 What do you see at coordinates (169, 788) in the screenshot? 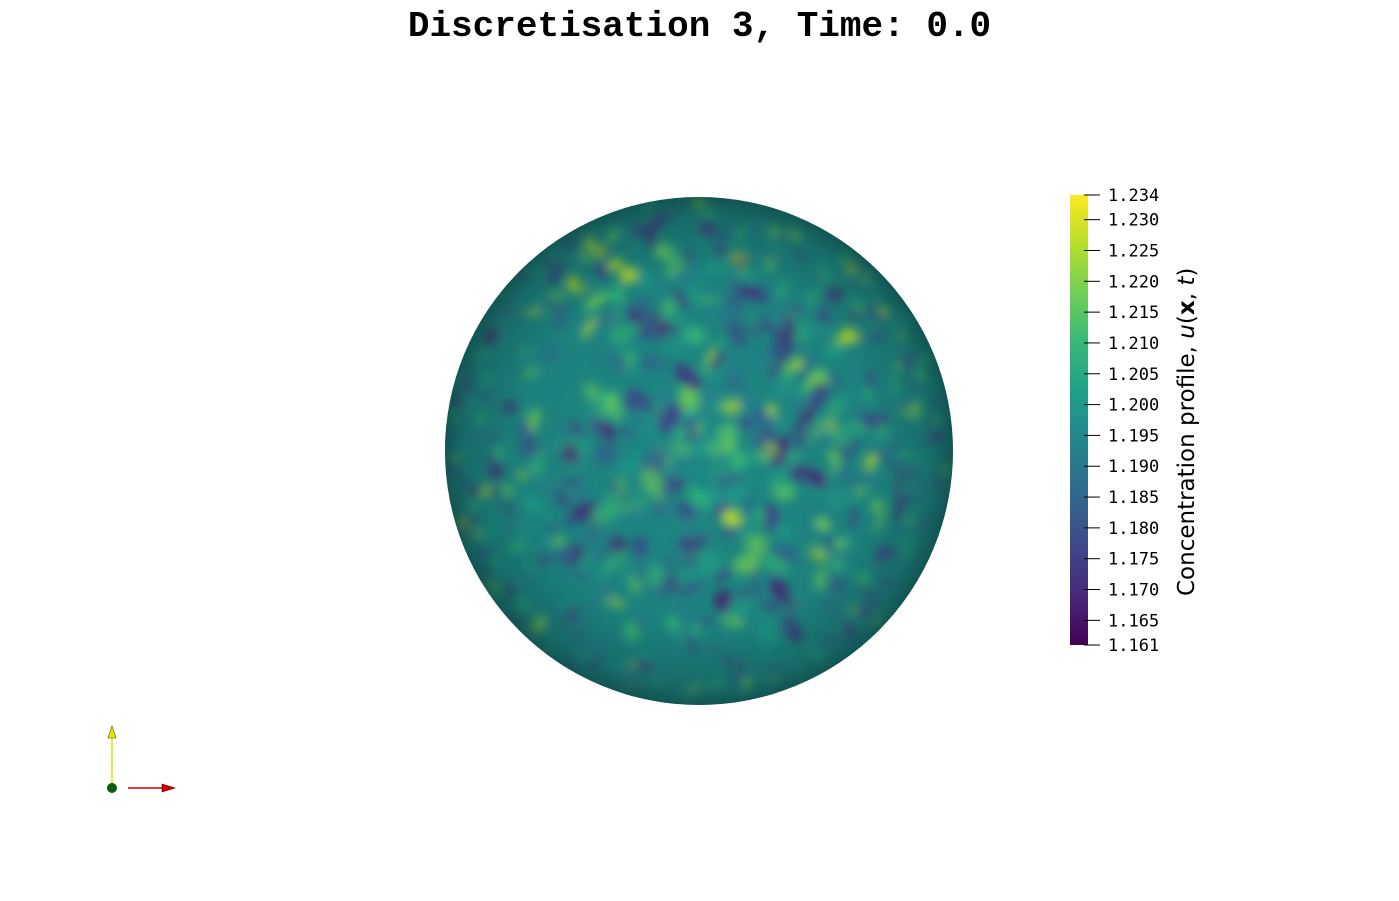
I see `x-axis-arrow-icon` at bounding box center [169, 788].